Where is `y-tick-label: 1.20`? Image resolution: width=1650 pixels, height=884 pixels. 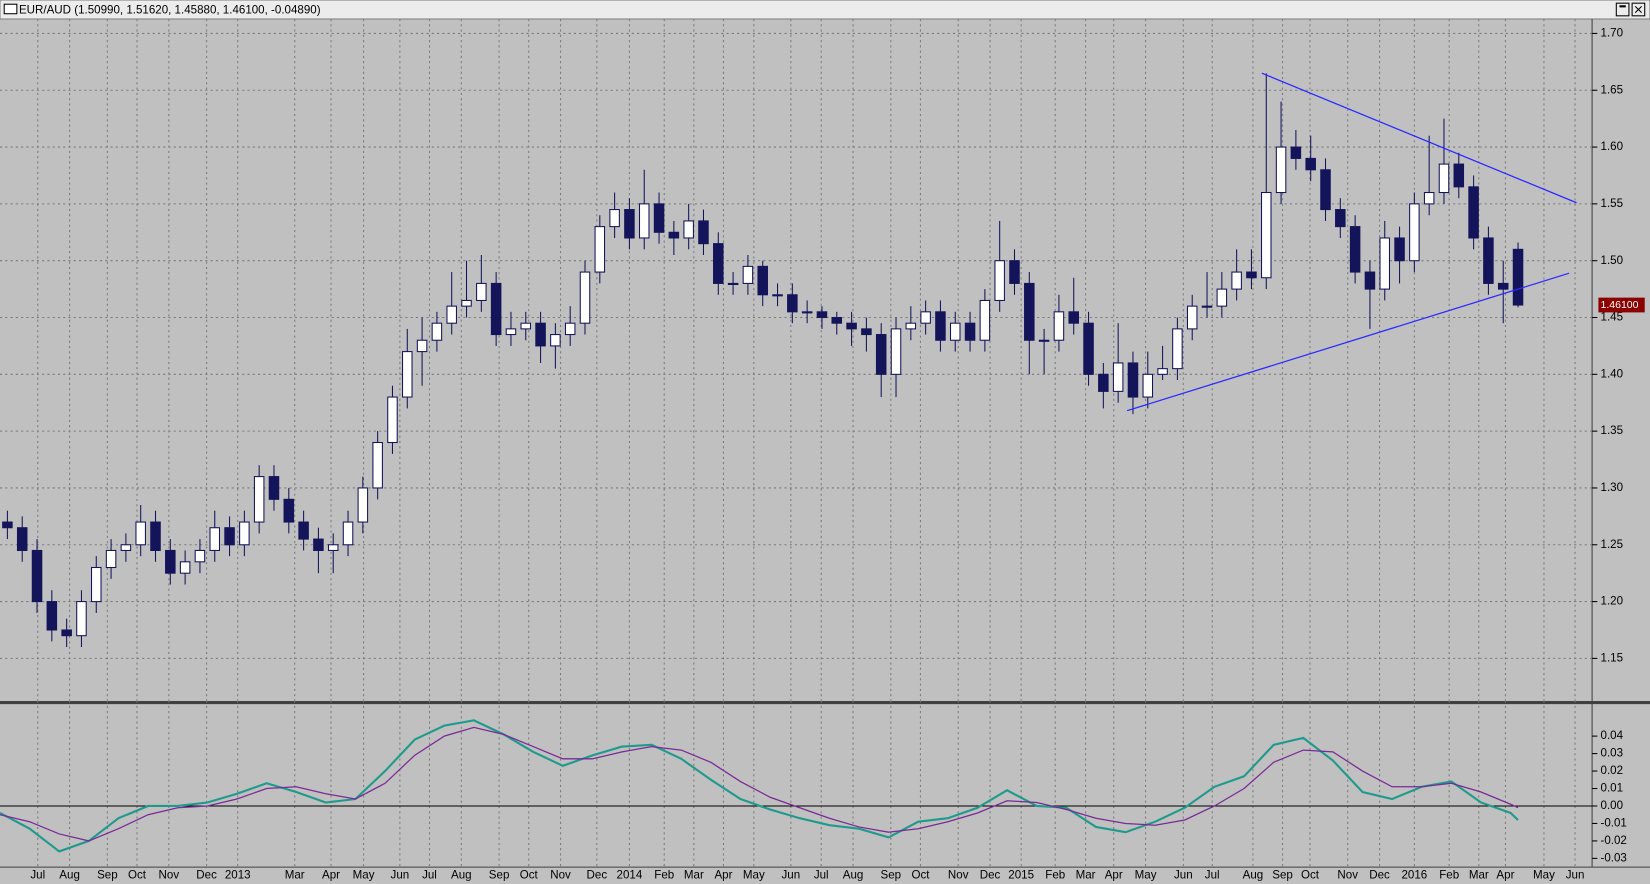 y-tick-label: 1.20 is located at coordinates (1612, 602).